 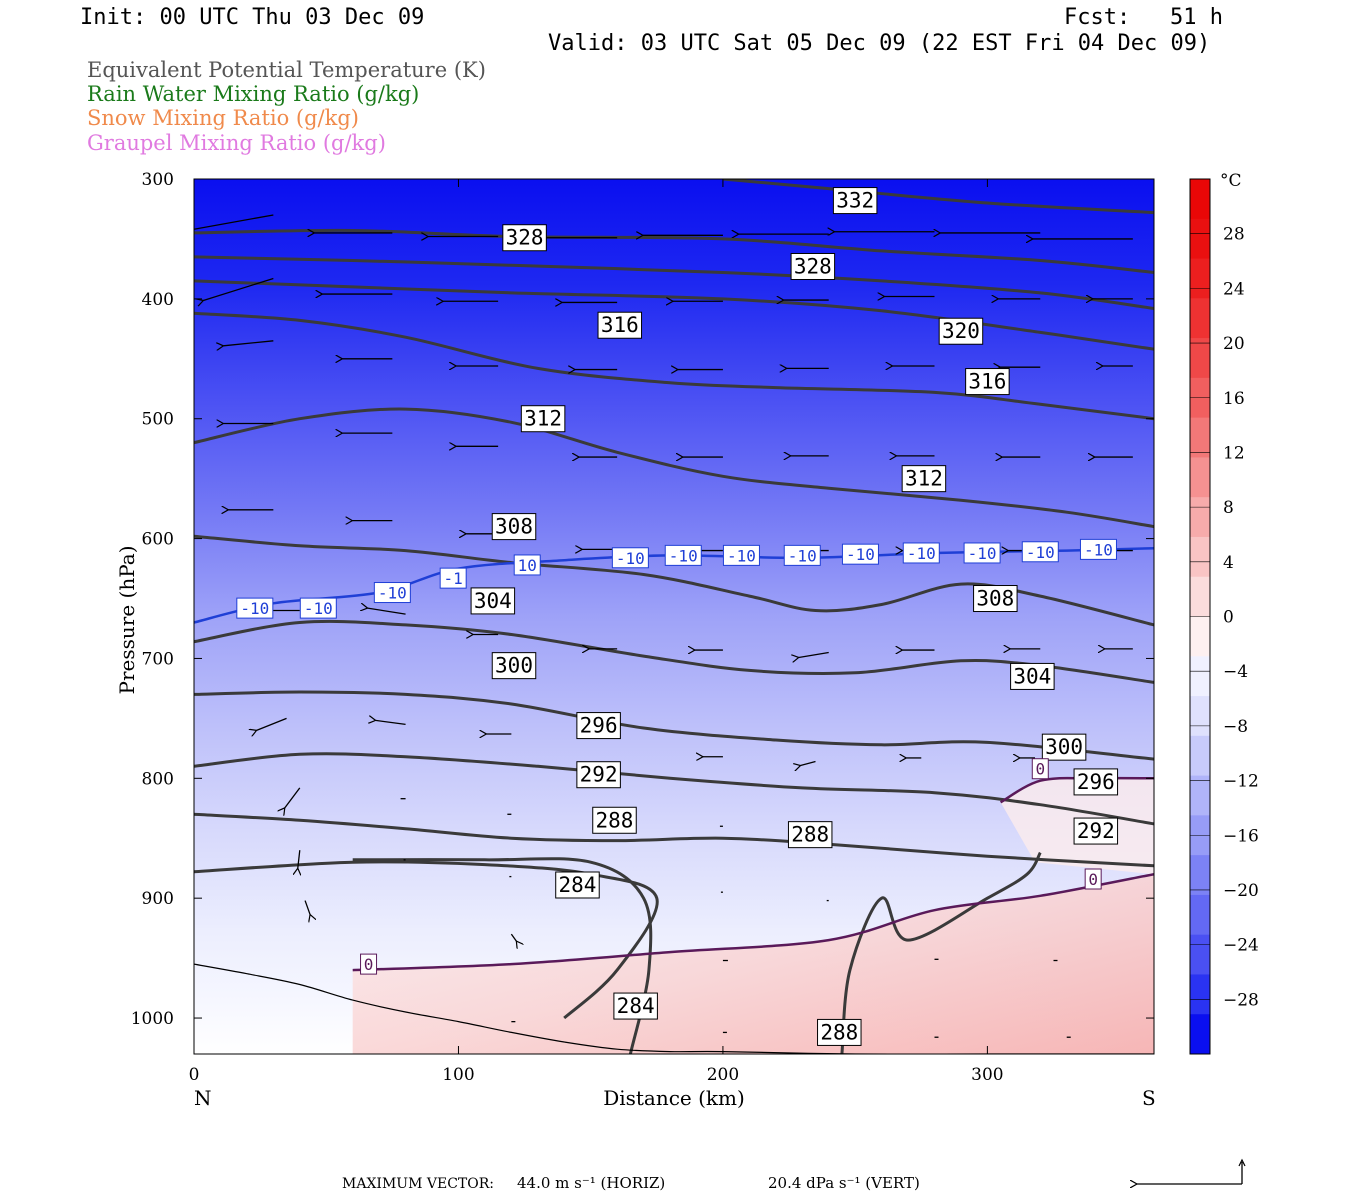 I want to click on theta-e-label: 300, so click(x=1064, y=747).